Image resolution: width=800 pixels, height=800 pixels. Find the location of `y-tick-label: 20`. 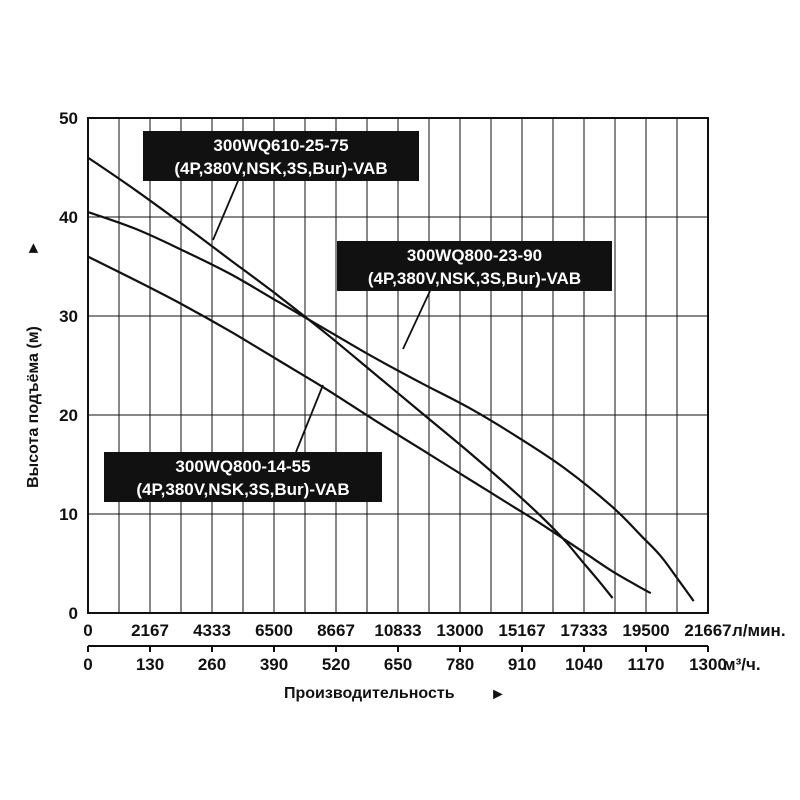

y-tick-label: 20 is located at coordinates (68, 415).